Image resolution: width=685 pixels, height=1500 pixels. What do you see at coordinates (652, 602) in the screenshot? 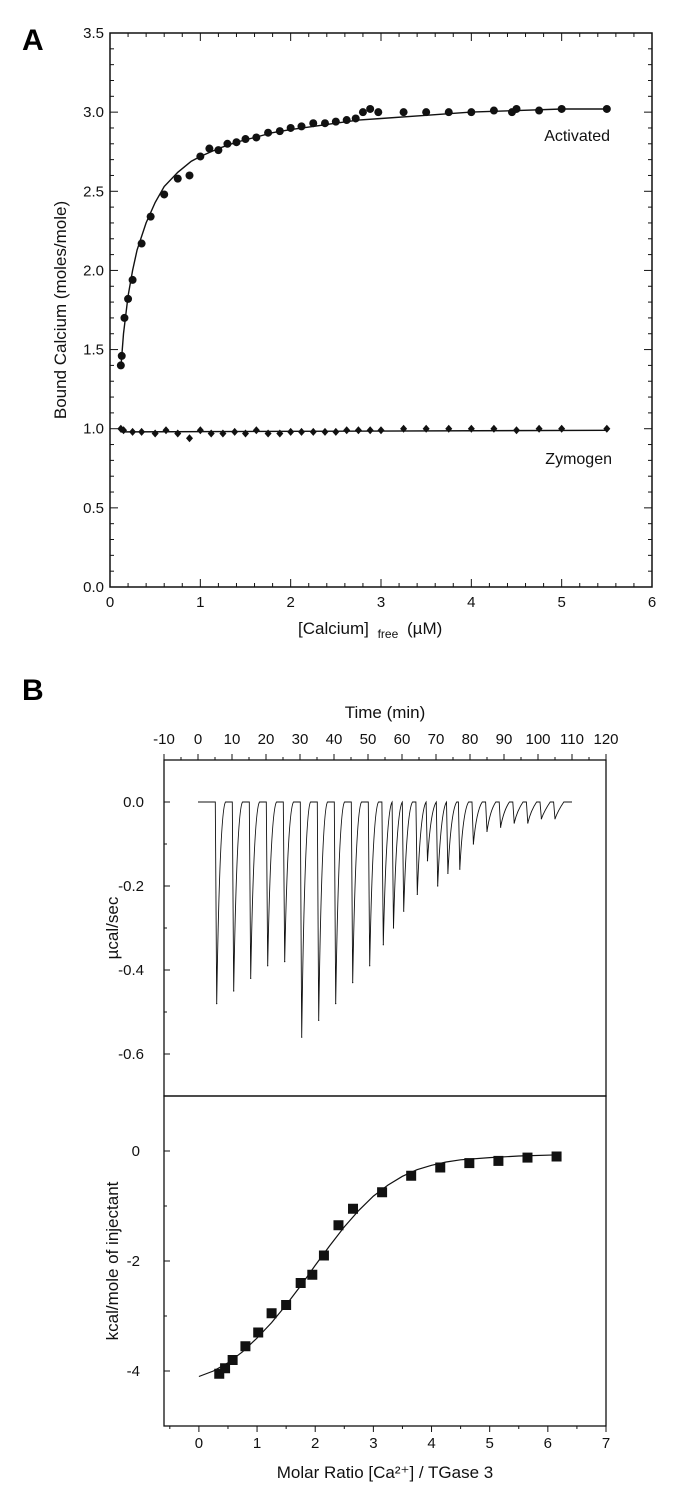
I see `x-tick-label: 6` at bounding box center [652, 602].